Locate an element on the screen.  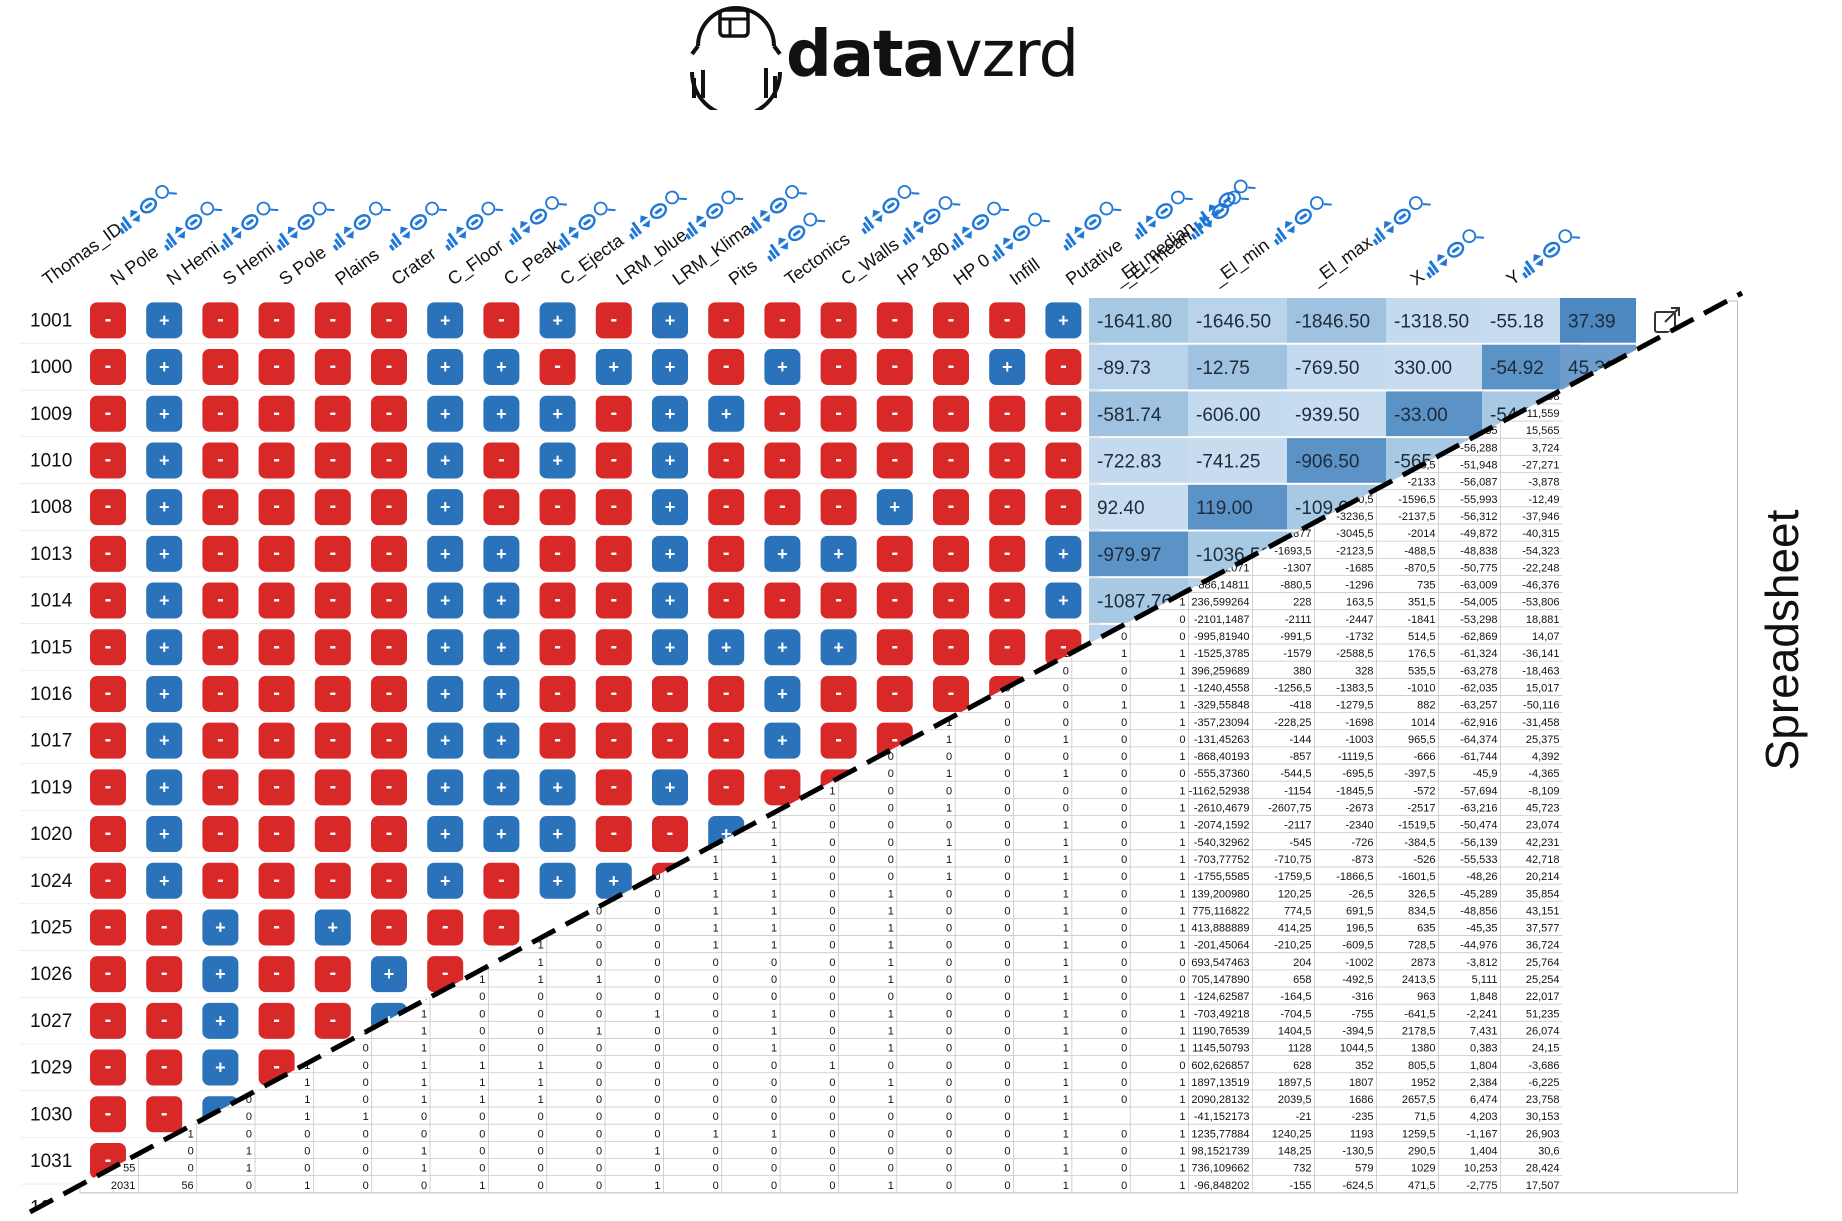
column-header-label: X is located at coordinates (1417, 277).